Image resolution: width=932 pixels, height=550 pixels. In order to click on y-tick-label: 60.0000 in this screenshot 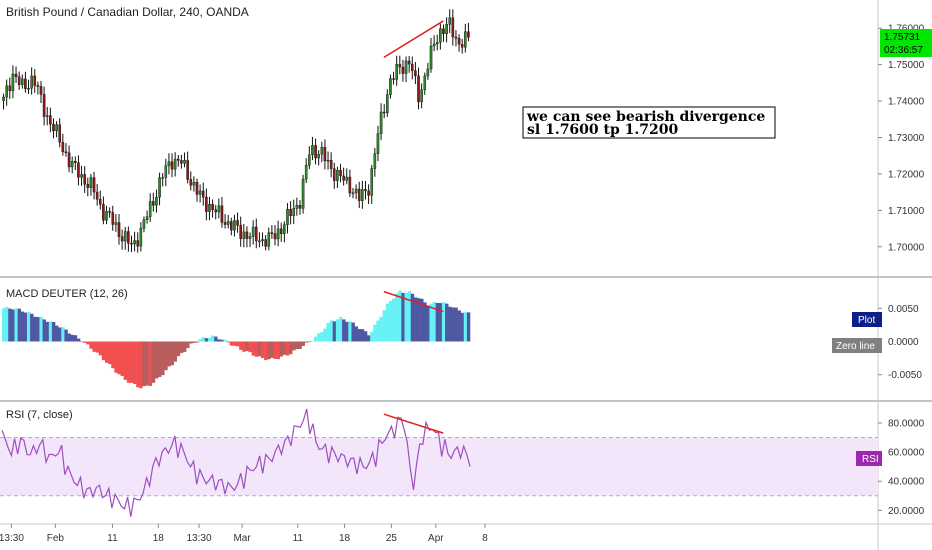, I will do `click(906, 453)`.